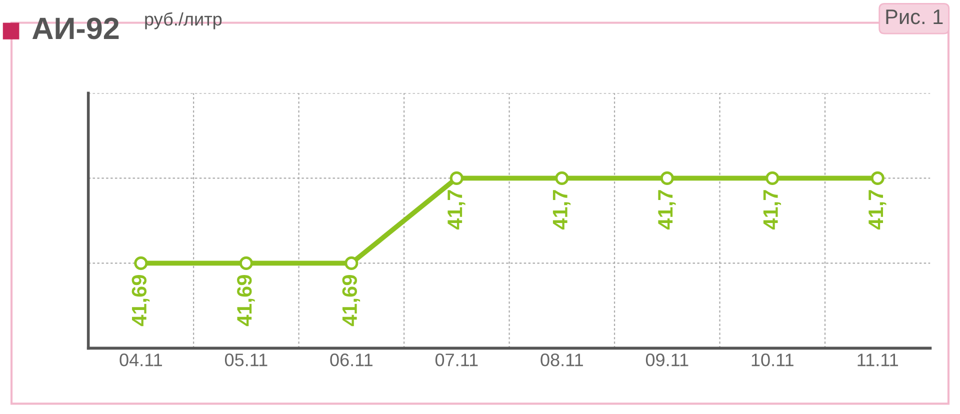 The image size is (960, 414). What do you see at coordinates (183, 21) in the screenshot?
I see `chart-subtitle: руб./литр` at bounding box center [183, 21].